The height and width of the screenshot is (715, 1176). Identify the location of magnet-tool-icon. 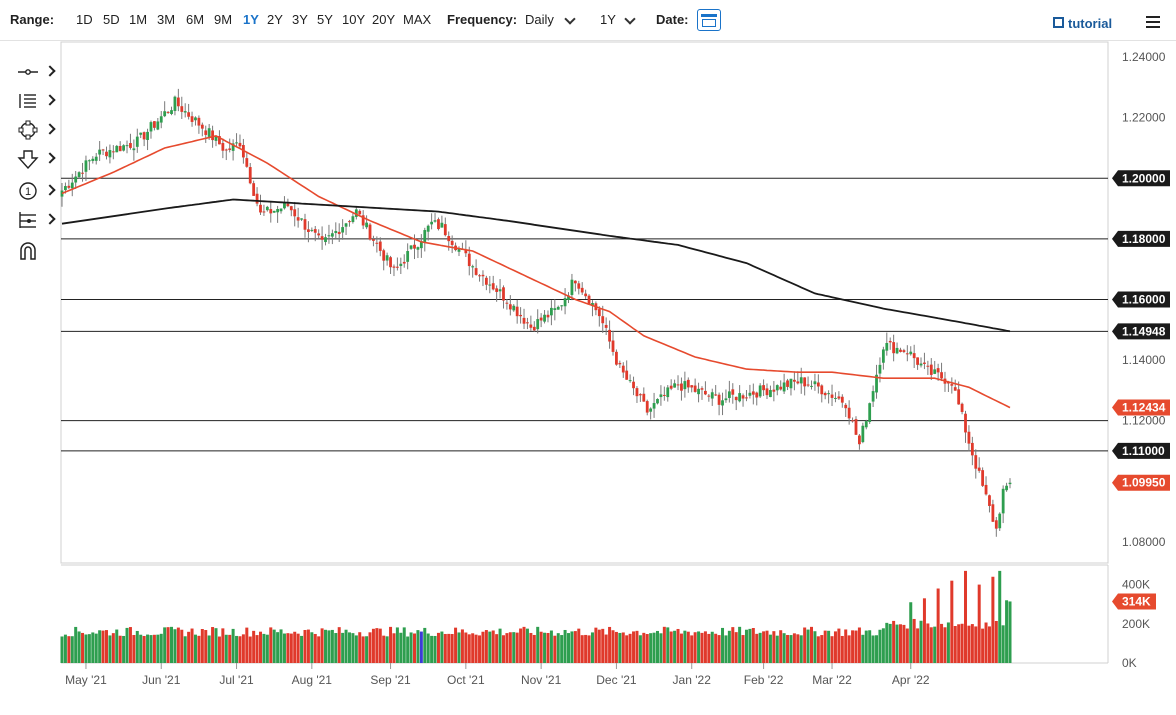
(28, 251).